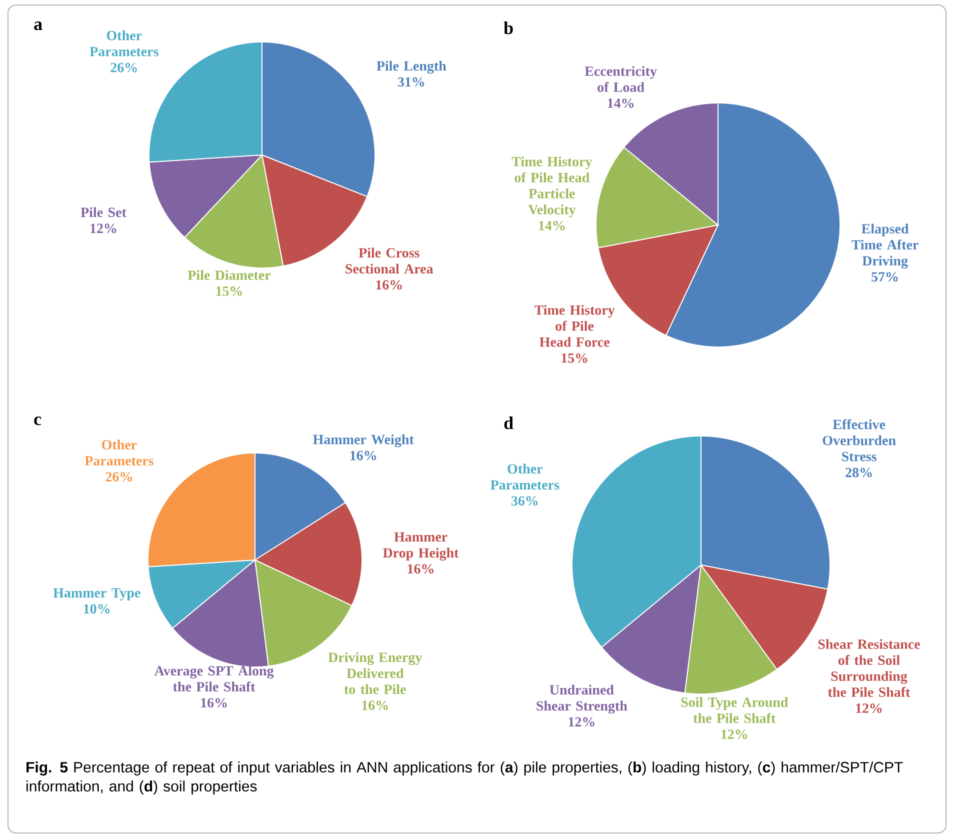  What do you see at coordinates (411, 82) in the screenshot?
I see `data-label: 31%` at bounding box center [411, 82].